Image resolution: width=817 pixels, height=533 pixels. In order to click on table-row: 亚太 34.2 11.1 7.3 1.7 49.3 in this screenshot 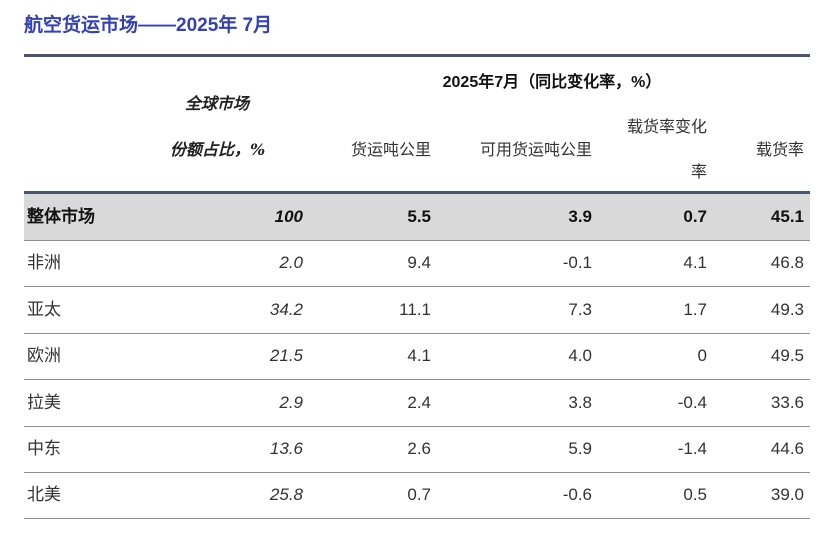, I will do `click(417, 310)`.